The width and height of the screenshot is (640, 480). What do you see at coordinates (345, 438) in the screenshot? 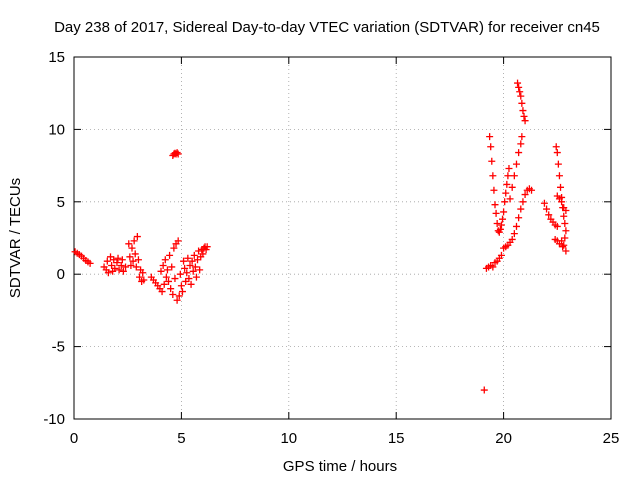
I see `x-tick-labels: 0 5 10 15 20 25` at bounding box center [345, 438].